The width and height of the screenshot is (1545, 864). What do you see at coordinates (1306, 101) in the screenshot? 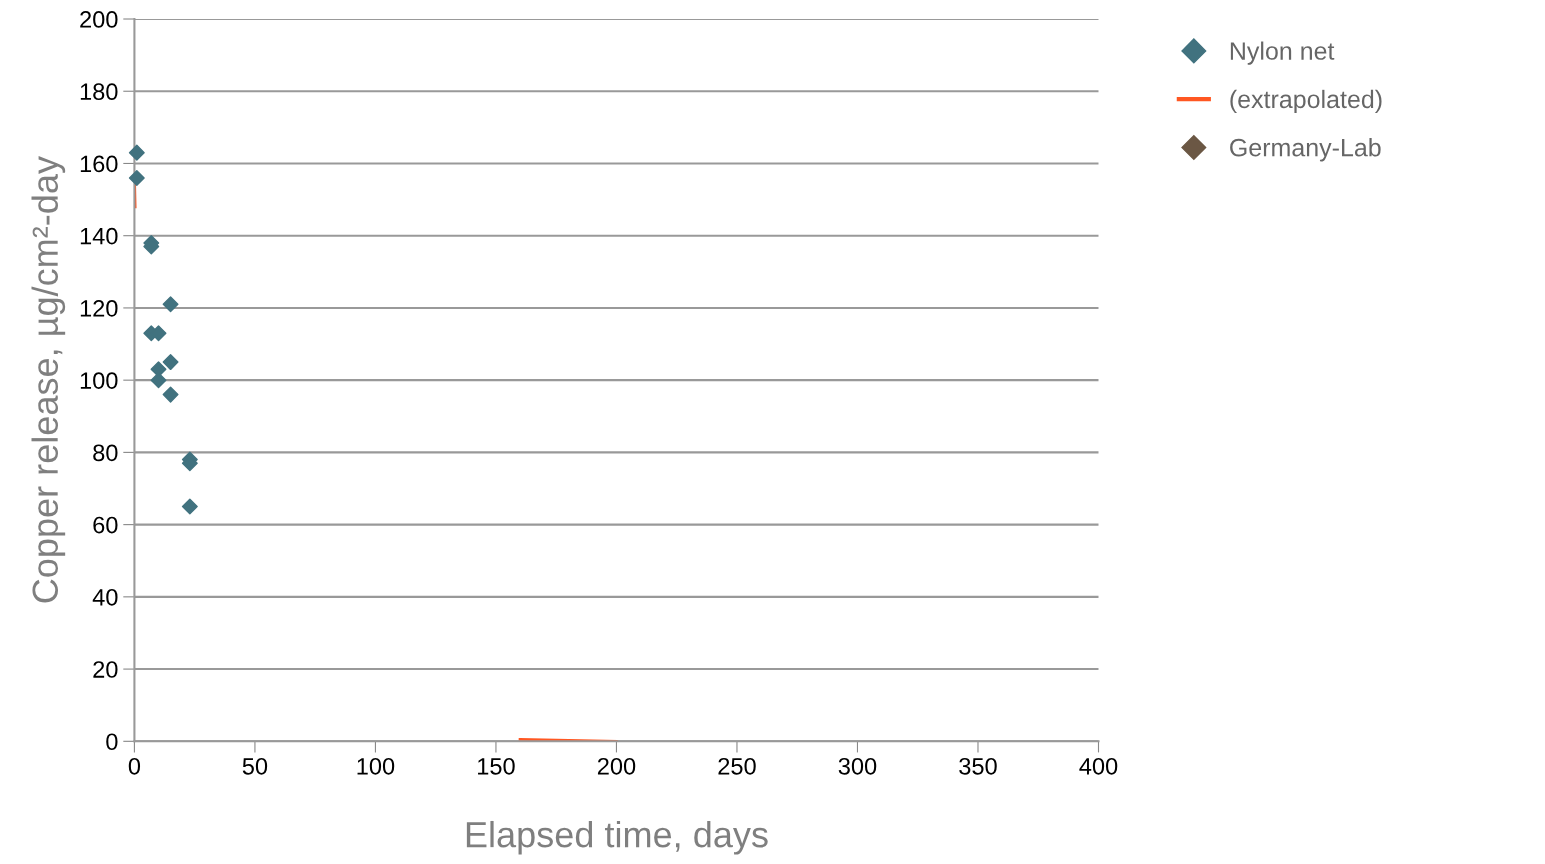
I see `legend-label: (extrapolated)` at bounding box center [1306, 101].